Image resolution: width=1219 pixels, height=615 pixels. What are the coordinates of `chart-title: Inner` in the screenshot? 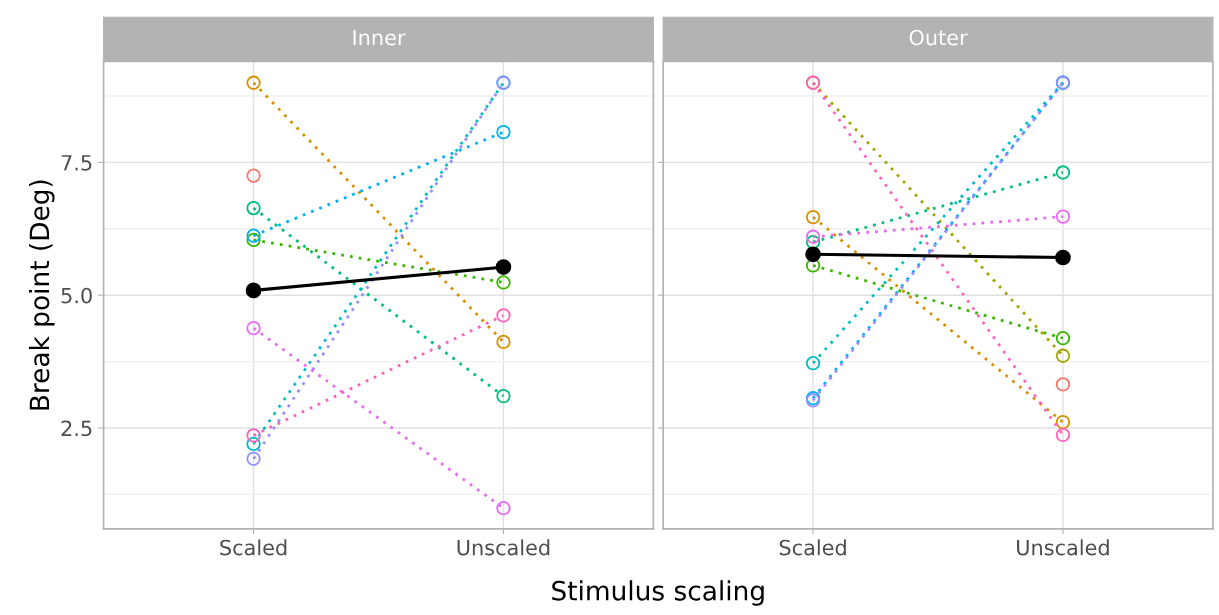 It's located at (379, 37).